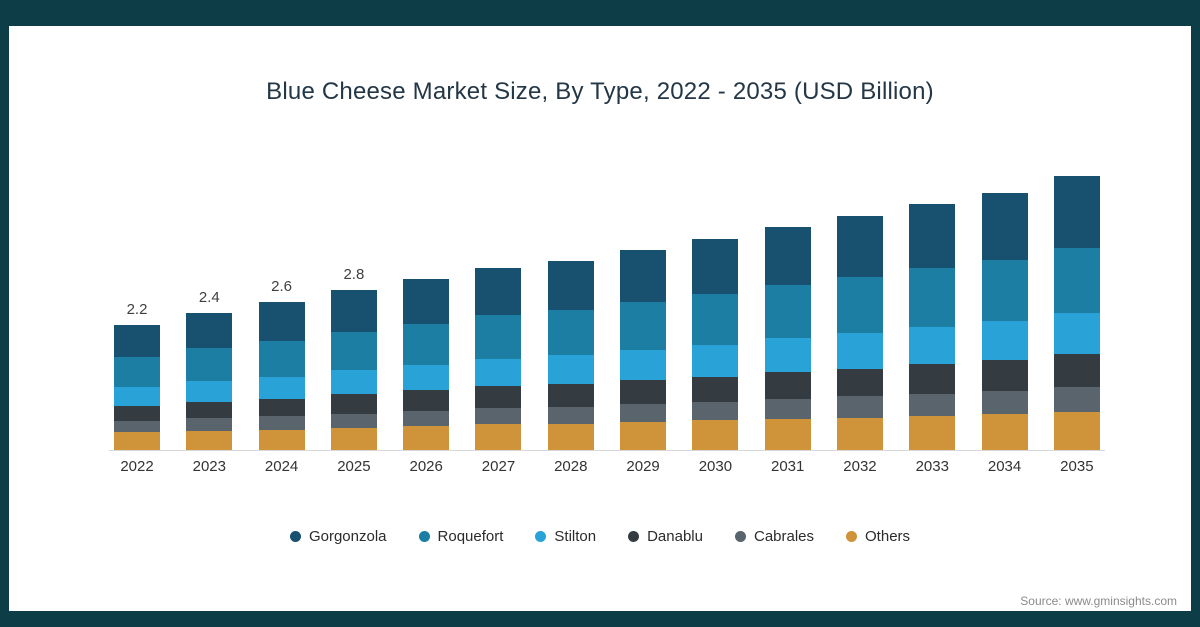 The width and height of the screenshot is (1200, 627). I want to click on legend-label-stilton: Stilton, so click(575, 536).